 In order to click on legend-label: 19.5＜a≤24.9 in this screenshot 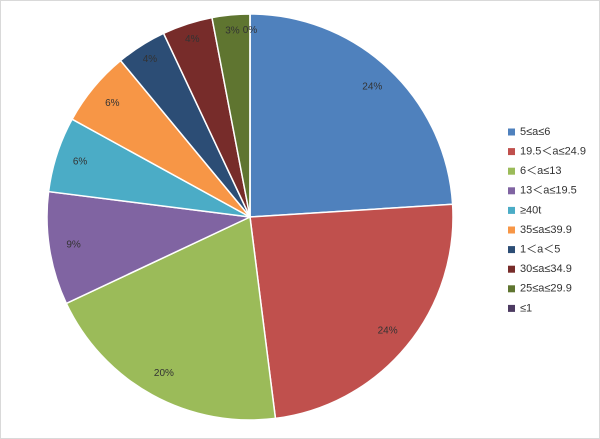, I will do `click(553, 152)`.